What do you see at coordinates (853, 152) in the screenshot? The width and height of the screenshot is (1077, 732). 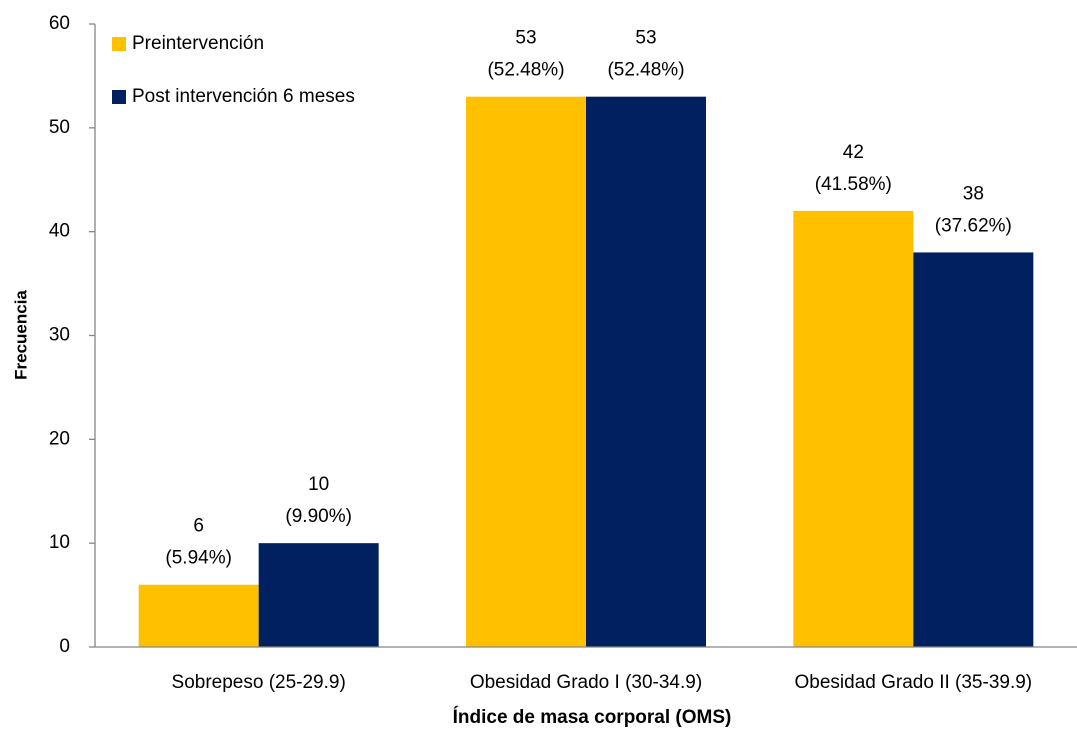 I see `value-label: 42` at bounding box center [853, 152].